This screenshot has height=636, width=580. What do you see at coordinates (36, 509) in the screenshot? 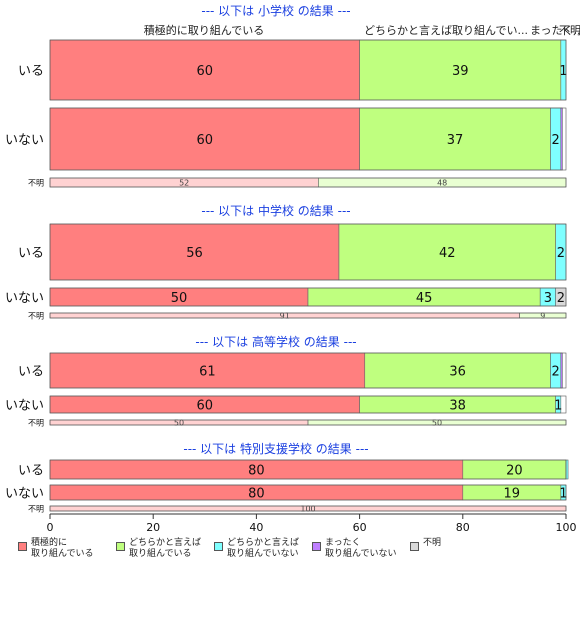
I see `row-label-4-3: 不明` at bounding box center [36, 509].